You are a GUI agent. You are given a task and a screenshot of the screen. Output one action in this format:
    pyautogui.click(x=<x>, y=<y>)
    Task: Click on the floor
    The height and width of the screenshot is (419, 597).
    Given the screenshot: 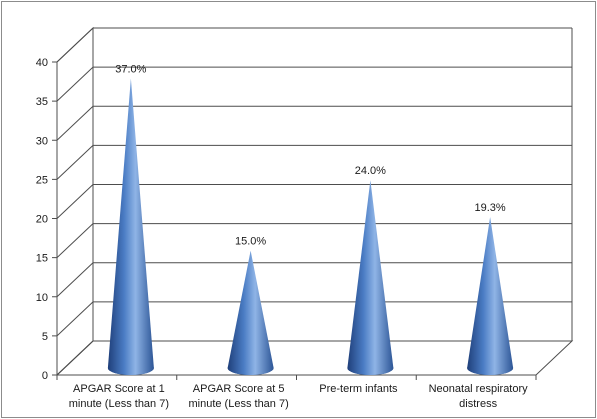 What is the action you would take?
    pyautogui.click(x=314, y=358)
    